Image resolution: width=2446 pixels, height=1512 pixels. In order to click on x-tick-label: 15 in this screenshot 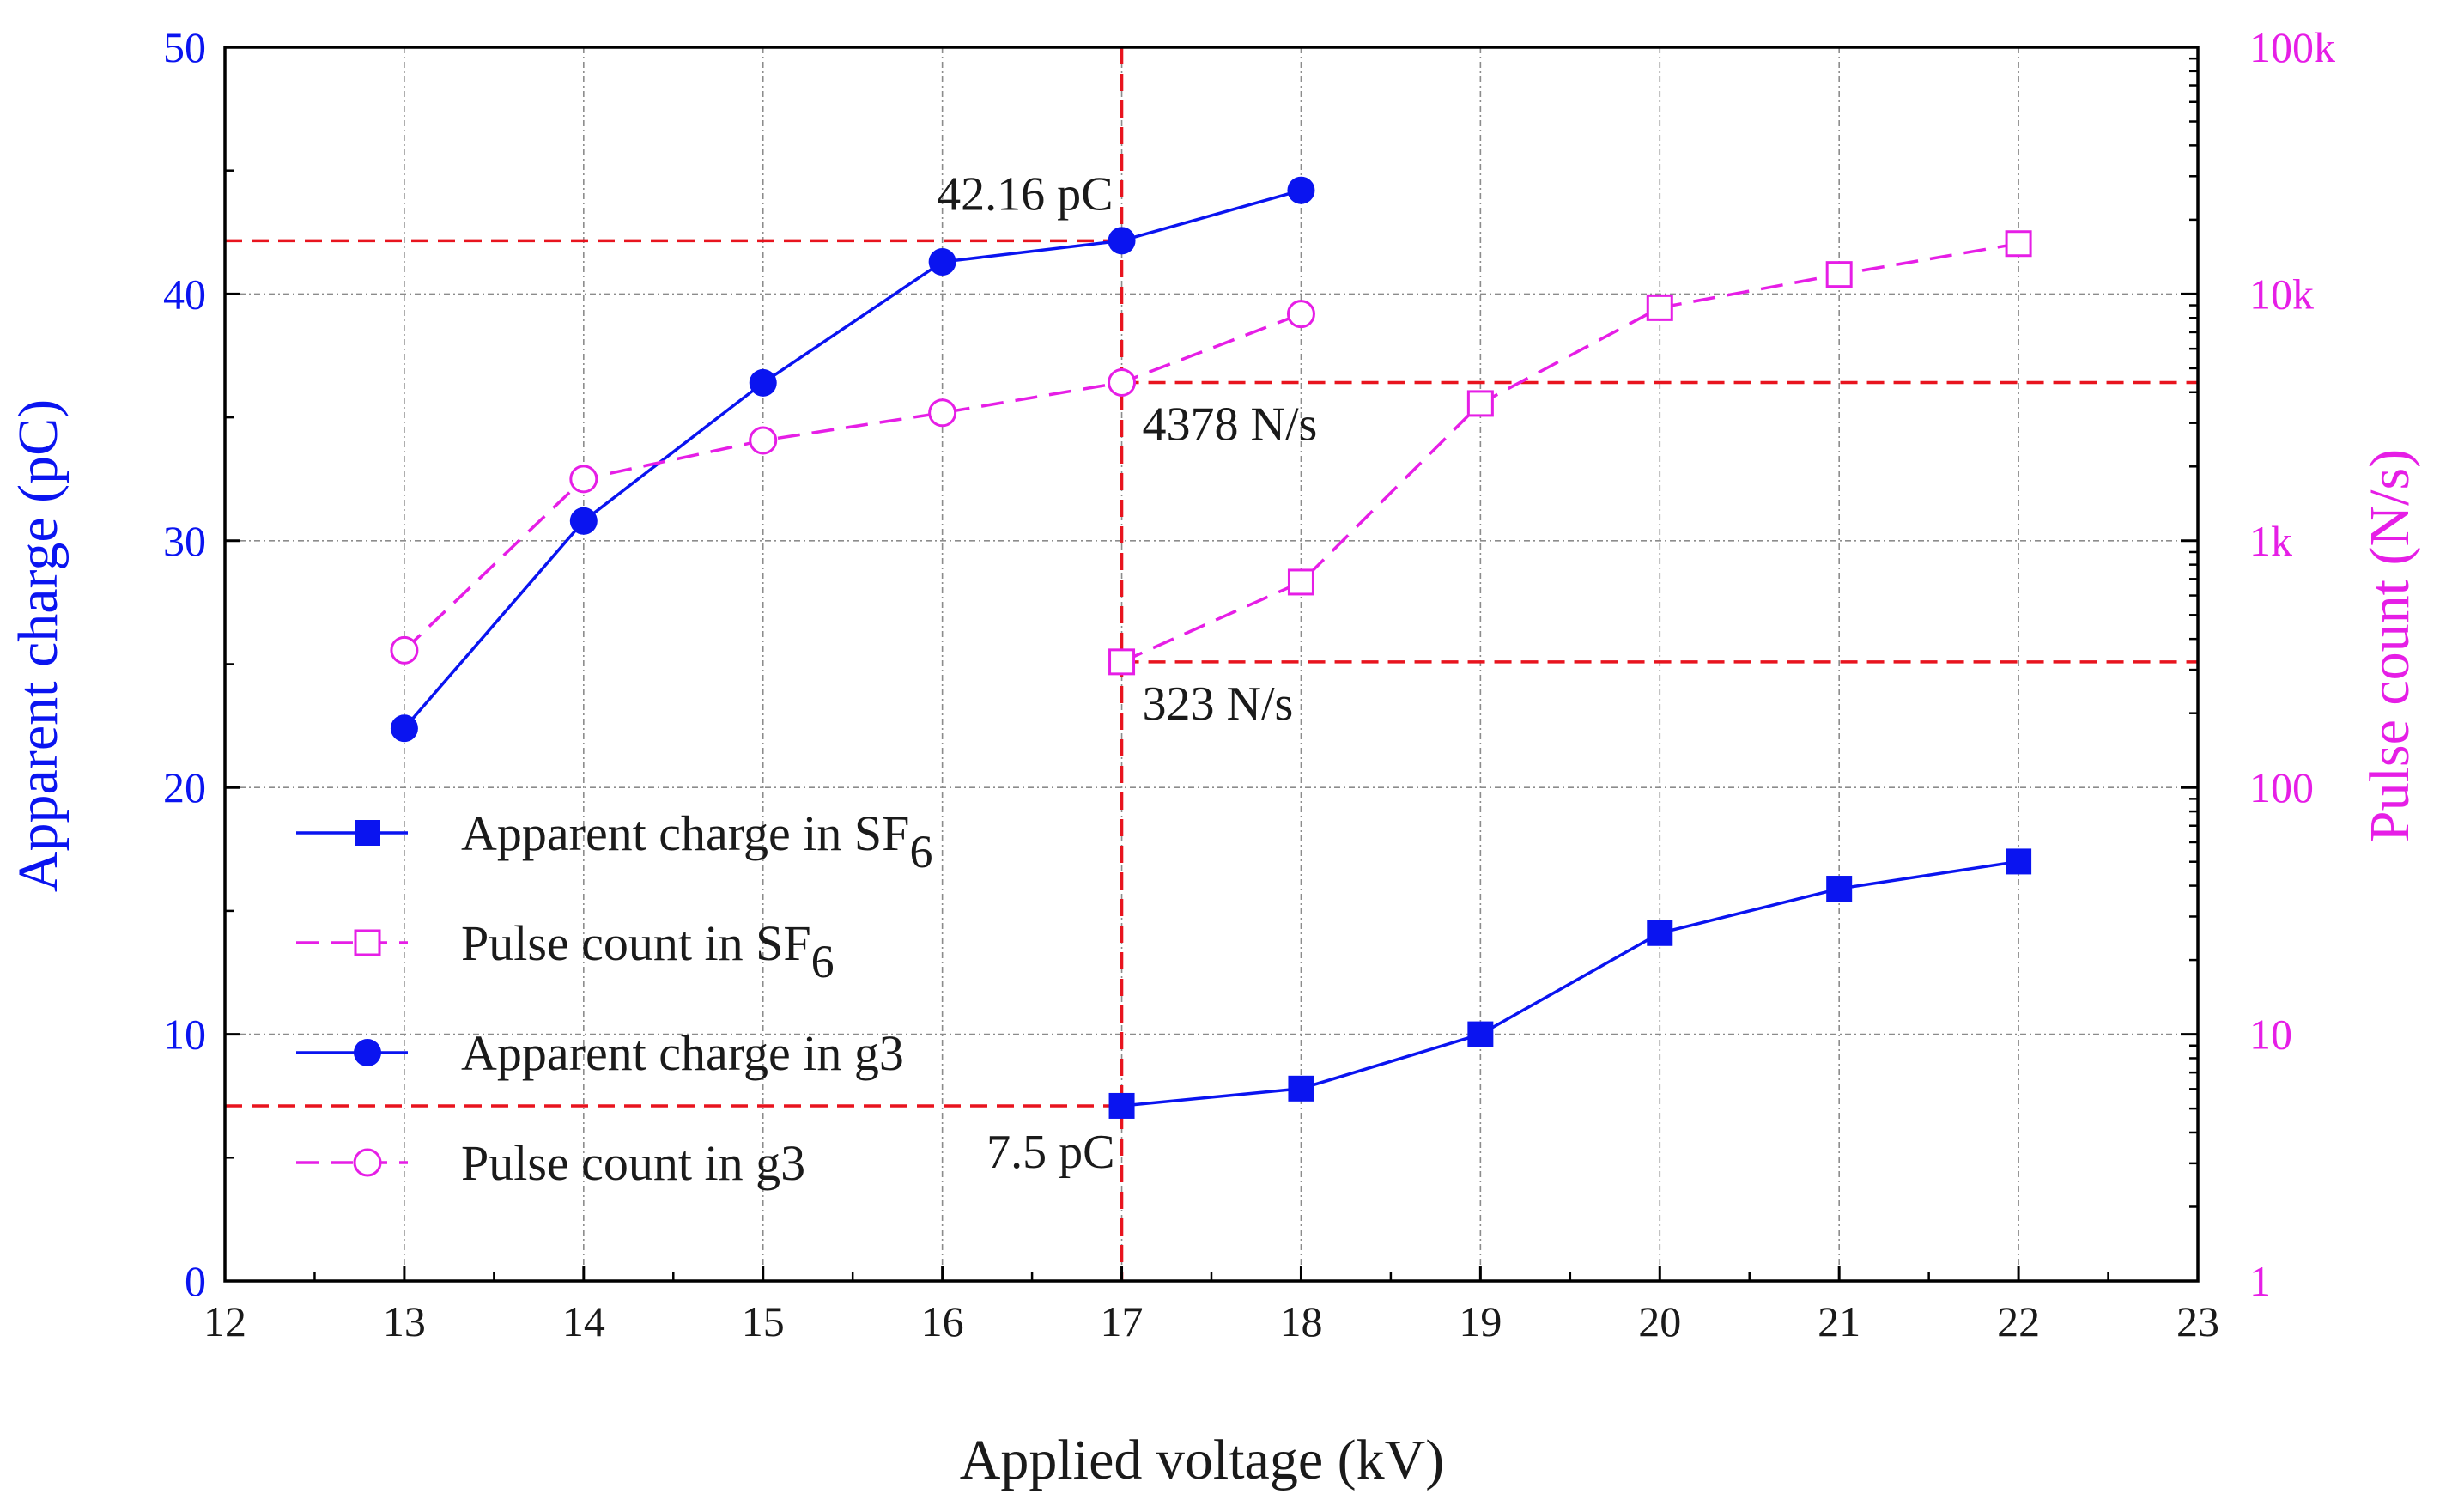, I will do `click(763, 1321)`.